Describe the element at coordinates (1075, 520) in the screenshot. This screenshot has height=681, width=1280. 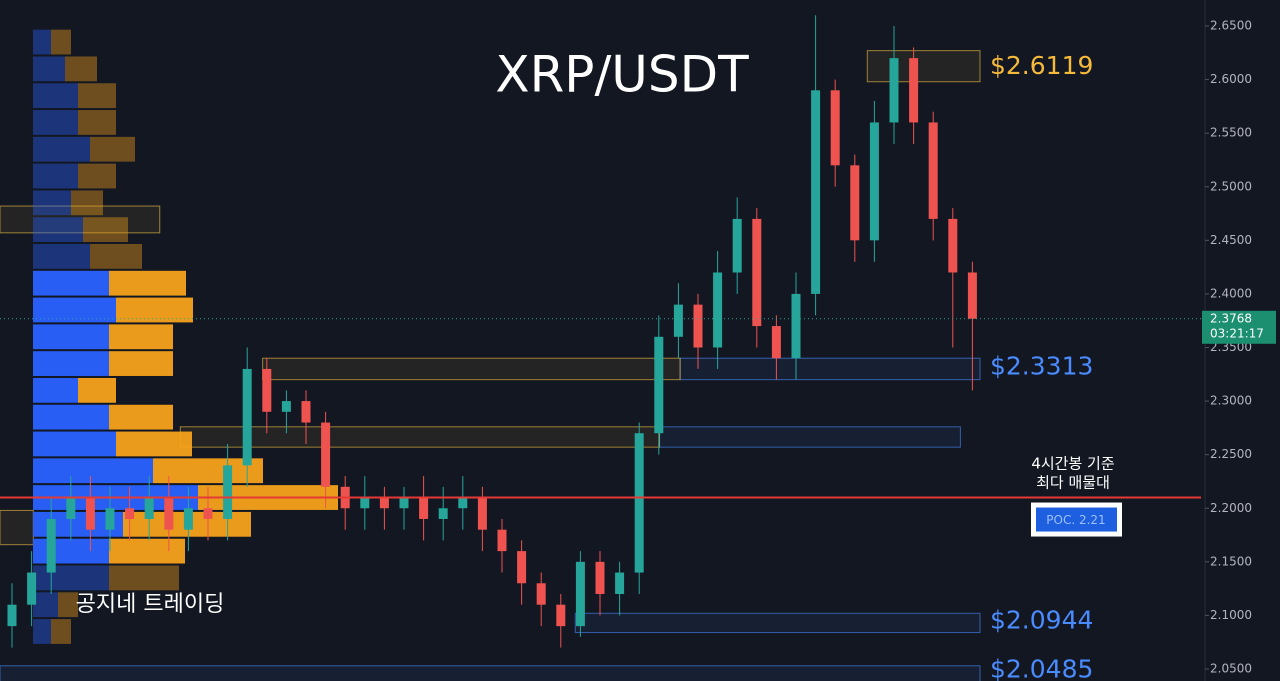
I see `poc-label: POC. 2.21` at that location.